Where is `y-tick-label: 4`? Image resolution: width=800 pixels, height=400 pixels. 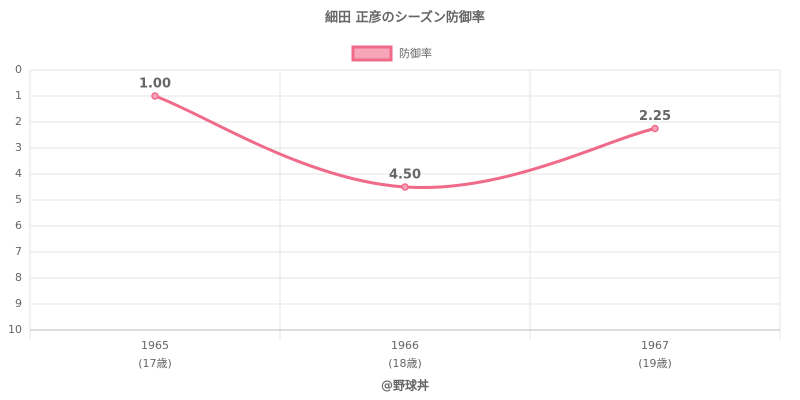 y-tick-label: 4 is located at coordinates (18, 173).